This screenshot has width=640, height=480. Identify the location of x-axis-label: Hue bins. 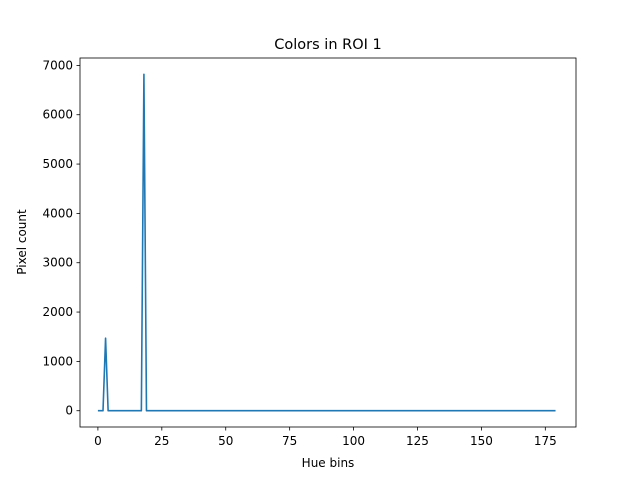
(328, 463).